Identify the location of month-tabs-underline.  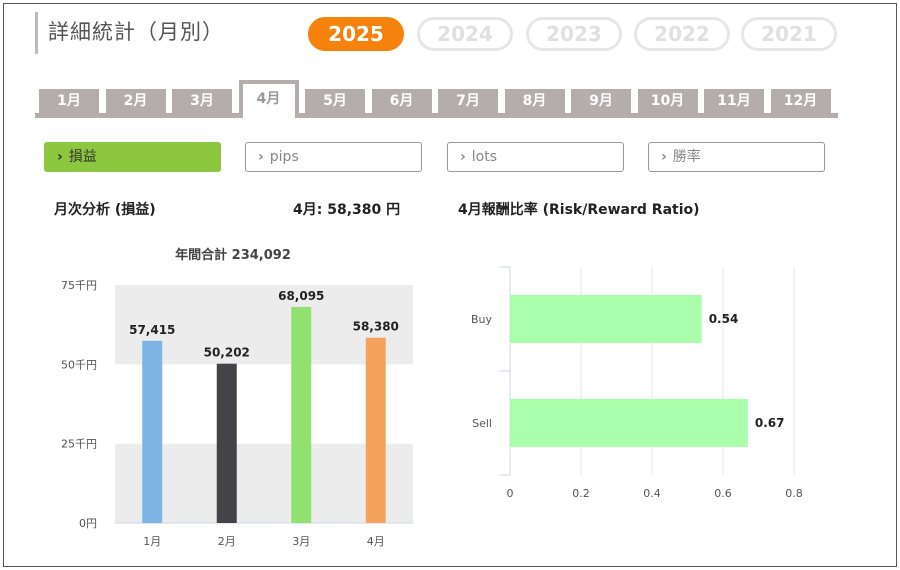
(436, 115).